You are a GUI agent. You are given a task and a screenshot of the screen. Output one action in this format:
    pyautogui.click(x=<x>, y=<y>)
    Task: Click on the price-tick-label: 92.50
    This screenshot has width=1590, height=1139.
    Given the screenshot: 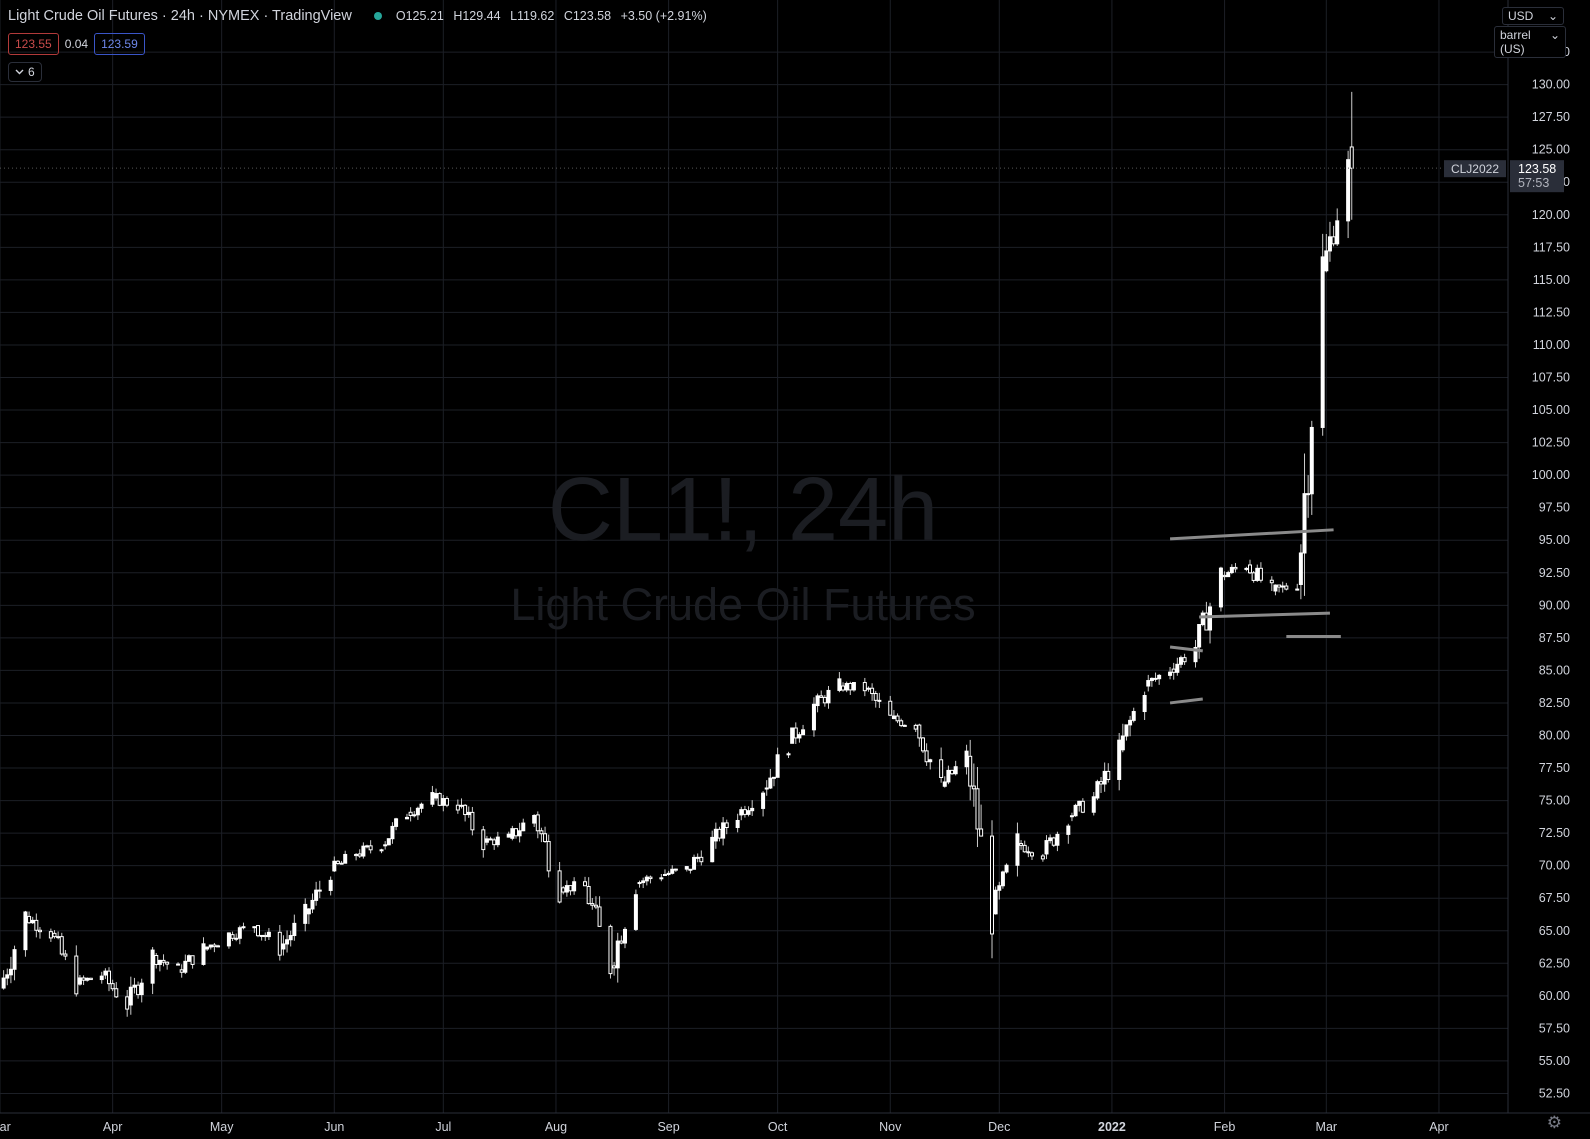 What is the action you would take?
    pyautogui.click(x=1554, y=573)
    